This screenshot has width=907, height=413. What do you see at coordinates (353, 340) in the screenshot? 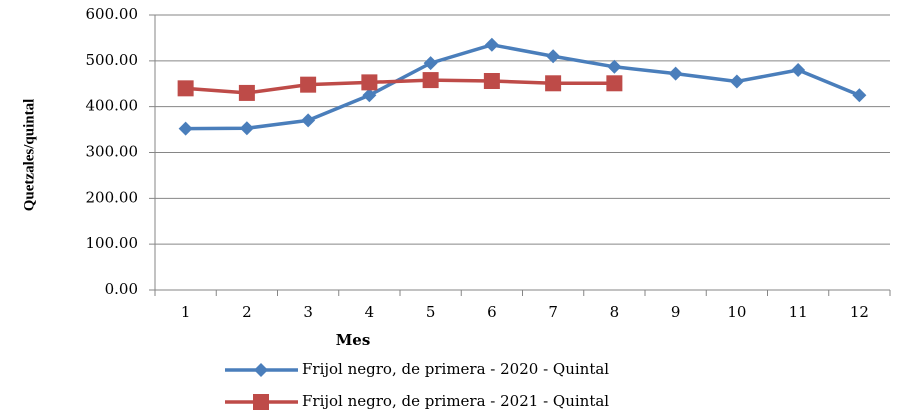
I see `x-axis-title: Mes` at bounding box center [353, 340].